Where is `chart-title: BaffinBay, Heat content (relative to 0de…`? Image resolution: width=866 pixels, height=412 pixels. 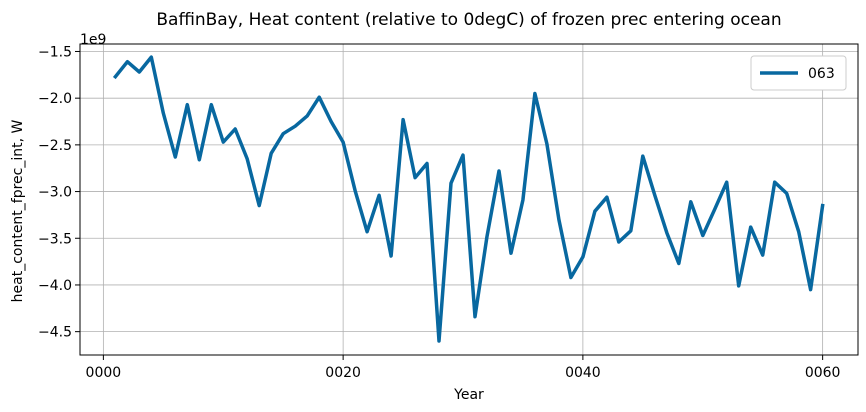
chart-title: BaffinBay, Heat content (relative to 0de… is located at coordinates (468, 20).